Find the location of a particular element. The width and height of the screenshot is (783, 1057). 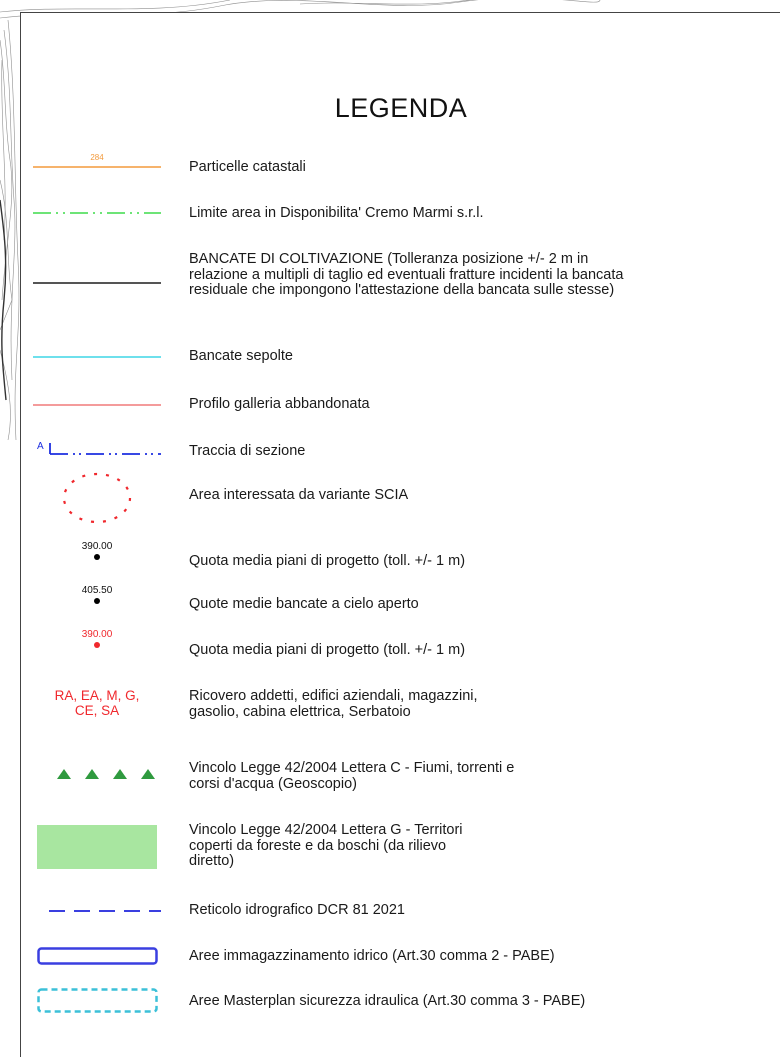

elevation-point-symbol: 390.00 is located at coordinates (97, 551).